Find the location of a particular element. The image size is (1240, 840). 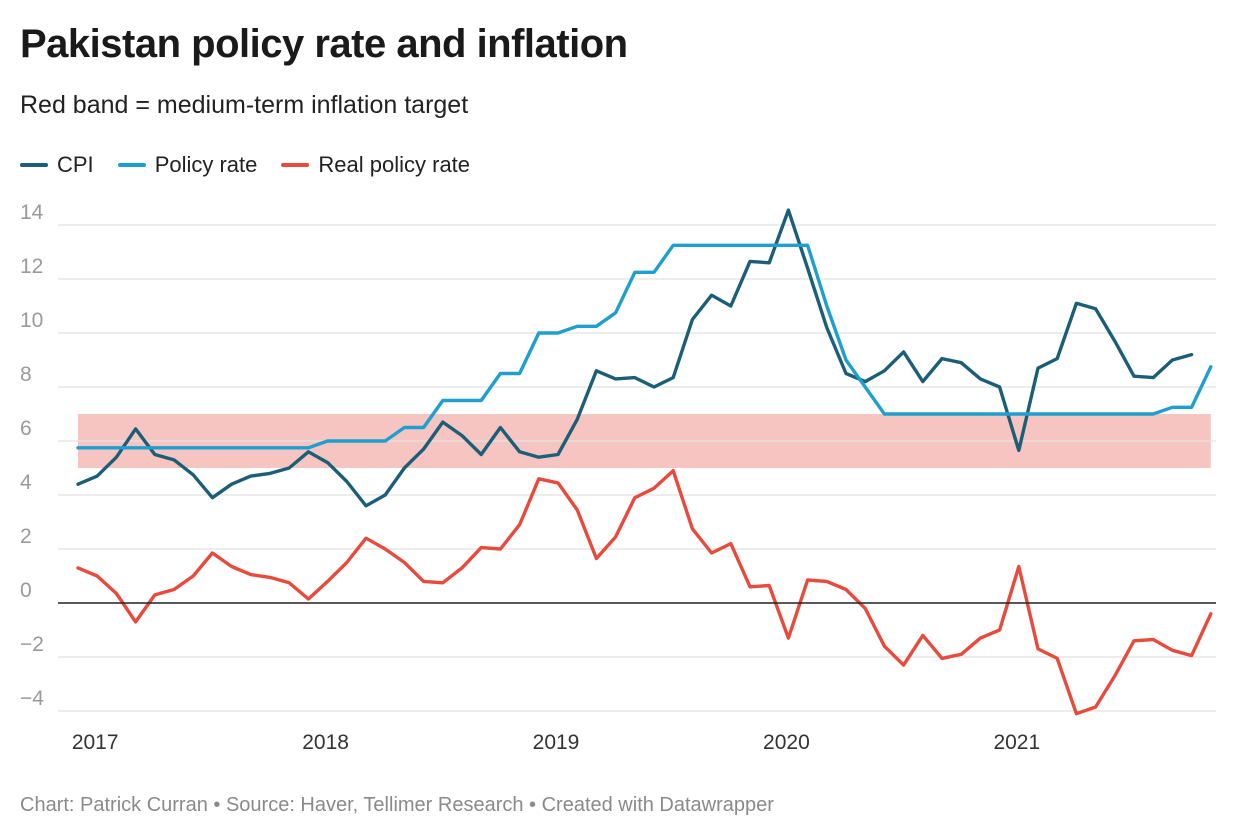

x-tick-label: 2017 is located at coordinates (95, 742).